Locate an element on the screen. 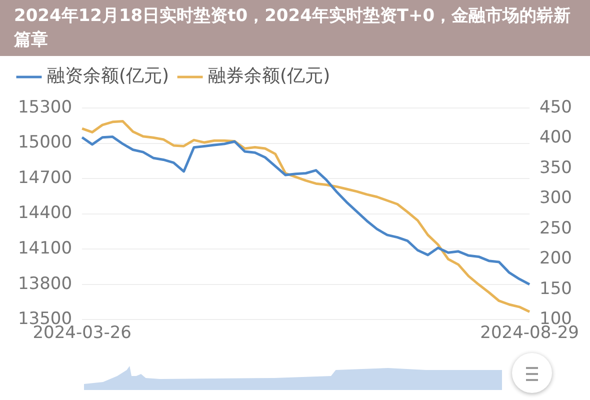  y2-tick-label: 200 is located at coordinates (556, 258).